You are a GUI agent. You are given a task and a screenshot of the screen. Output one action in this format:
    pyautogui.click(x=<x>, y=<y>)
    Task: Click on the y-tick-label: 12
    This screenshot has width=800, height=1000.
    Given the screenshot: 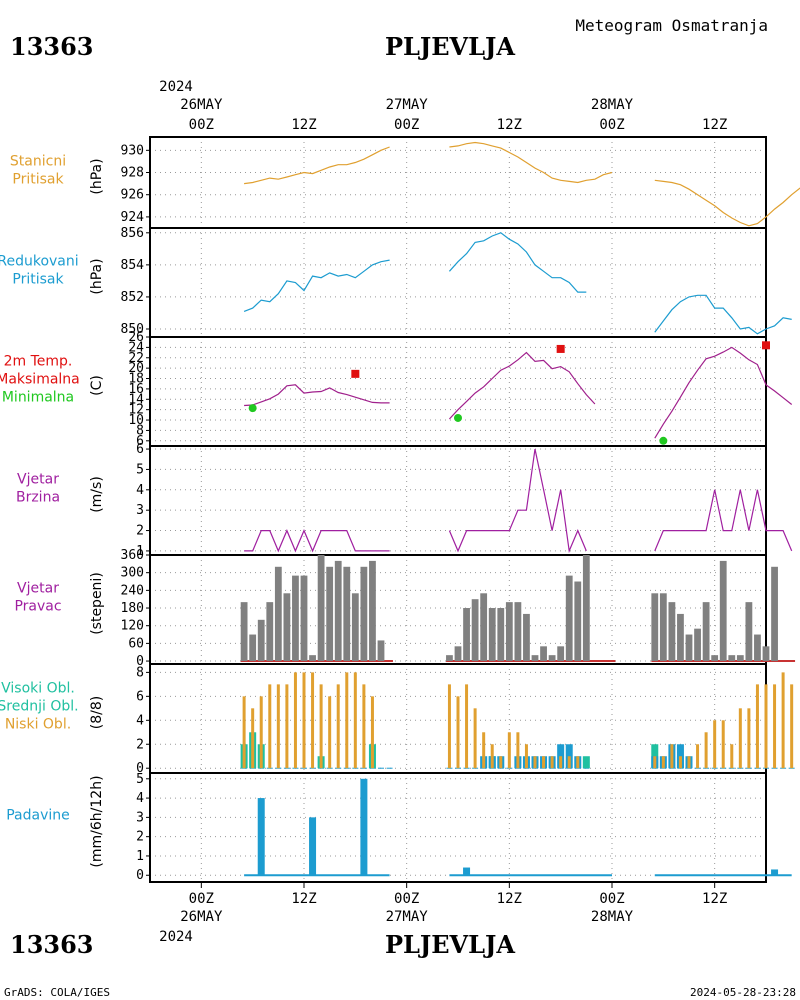 What is the action you would take?
    pyautogui.click(x=136, y=410)
    